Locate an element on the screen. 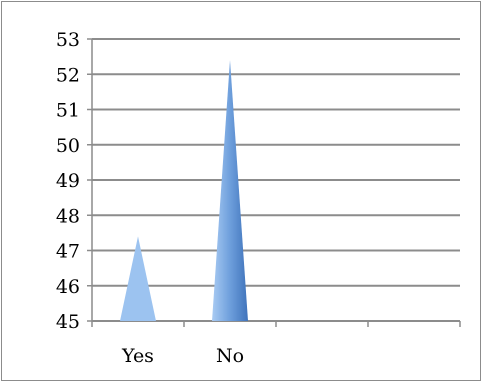 This screenshot has height=384, width=484. y-tick-label: 46 is located at coordinates (68, 287).